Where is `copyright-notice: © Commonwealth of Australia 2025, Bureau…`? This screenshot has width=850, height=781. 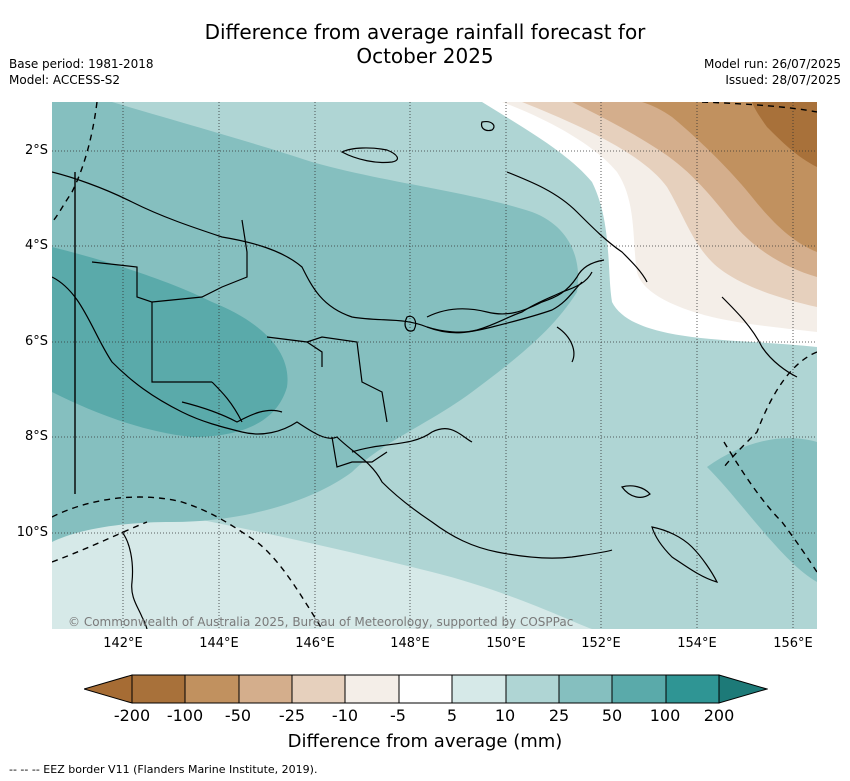
copyright-notice: © Commonwealth of Australia 2025, Bureau… is located at coordinates (320, 622).